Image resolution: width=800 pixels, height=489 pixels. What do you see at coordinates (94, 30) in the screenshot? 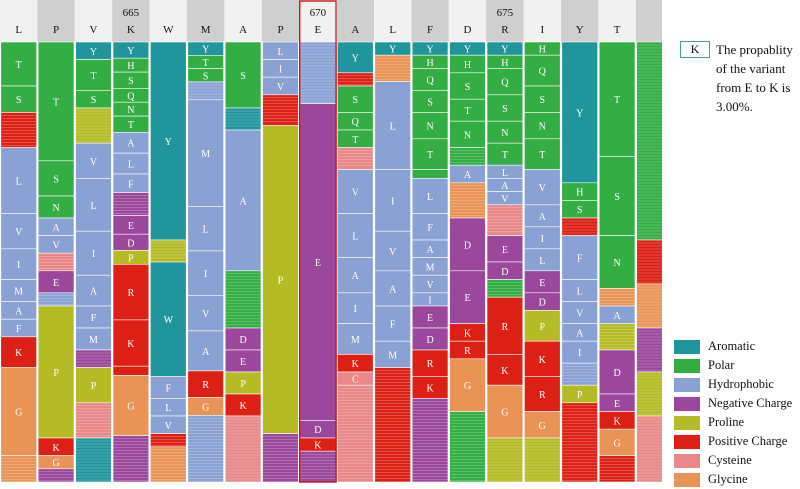
I see `reference-residue-label: V` at bounding box center [94, 30].